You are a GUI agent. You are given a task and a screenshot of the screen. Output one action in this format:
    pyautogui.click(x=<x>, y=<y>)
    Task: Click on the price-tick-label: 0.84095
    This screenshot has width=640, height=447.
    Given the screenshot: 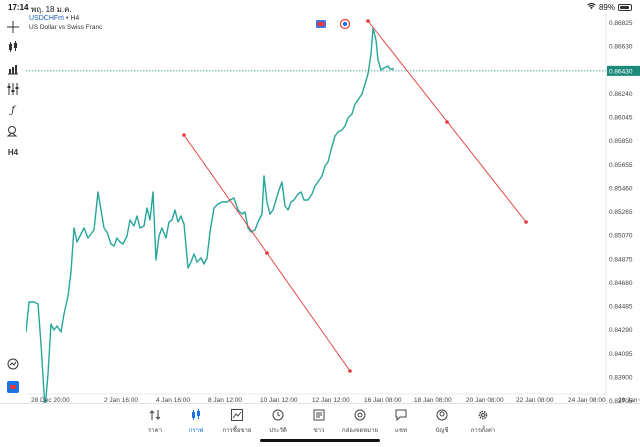 What is the action you would take?
    pyautogui.click(x=621, y=354)
    